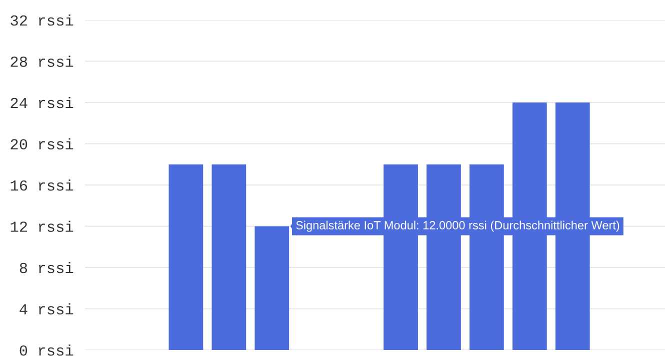 This screenshot has height=362, width=665. Describe the element at coordinates (47, 268) in the screenshot. I see `y-tick-label: 8 rssi` at that location.